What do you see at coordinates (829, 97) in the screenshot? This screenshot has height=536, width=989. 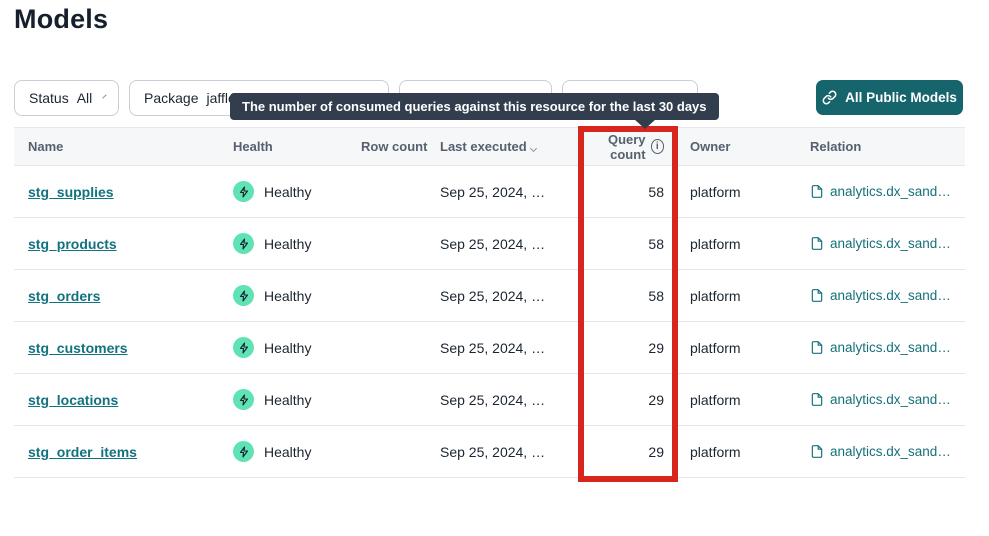 I see `link-icon` at bounding box center [829, 97].